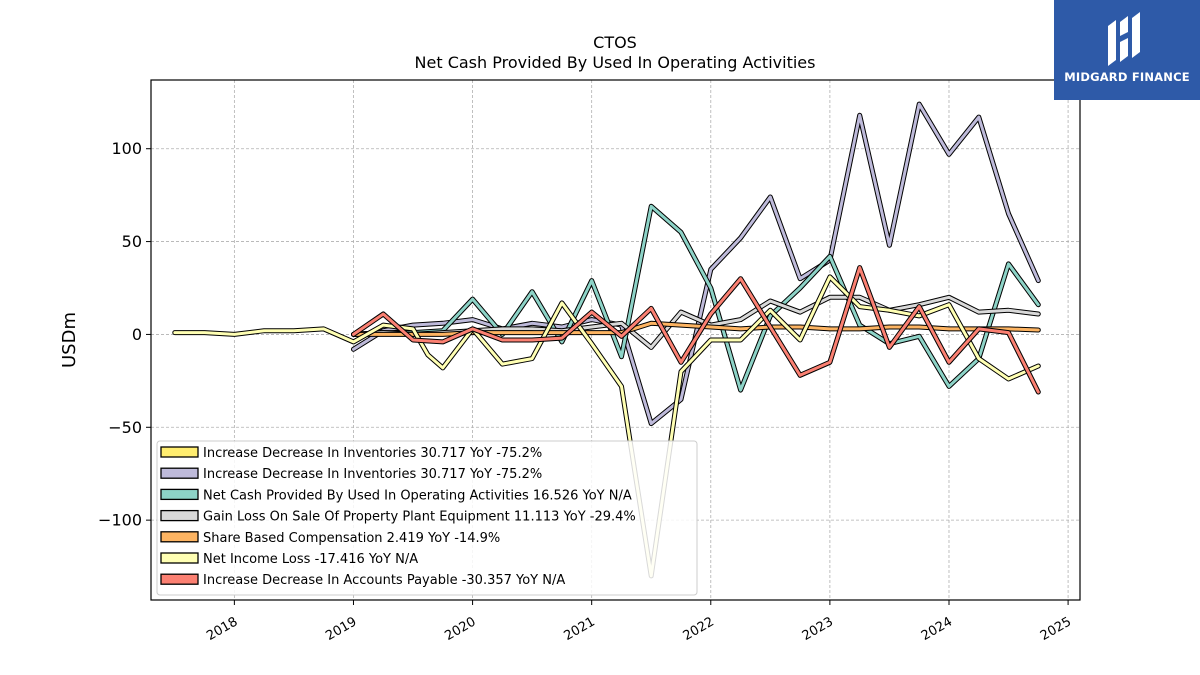  What do you see at coordinates (1124, 39) in the screenshot?
I see `midgard-logo-icon` at bounding box center [1124, 39].